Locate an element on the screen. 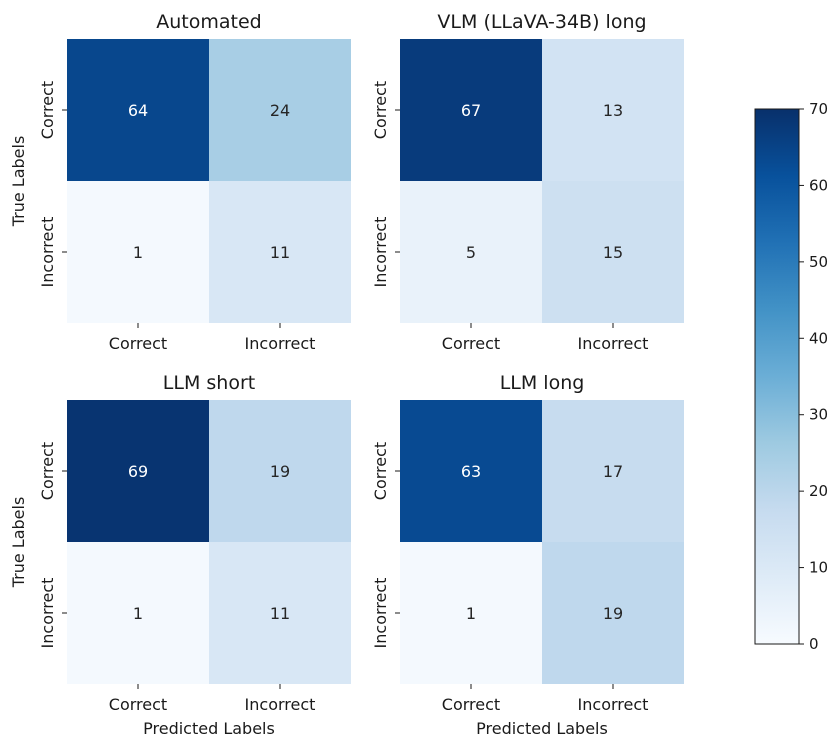  colorbar-tick-label: 60 is located at coordinates (818, 185).